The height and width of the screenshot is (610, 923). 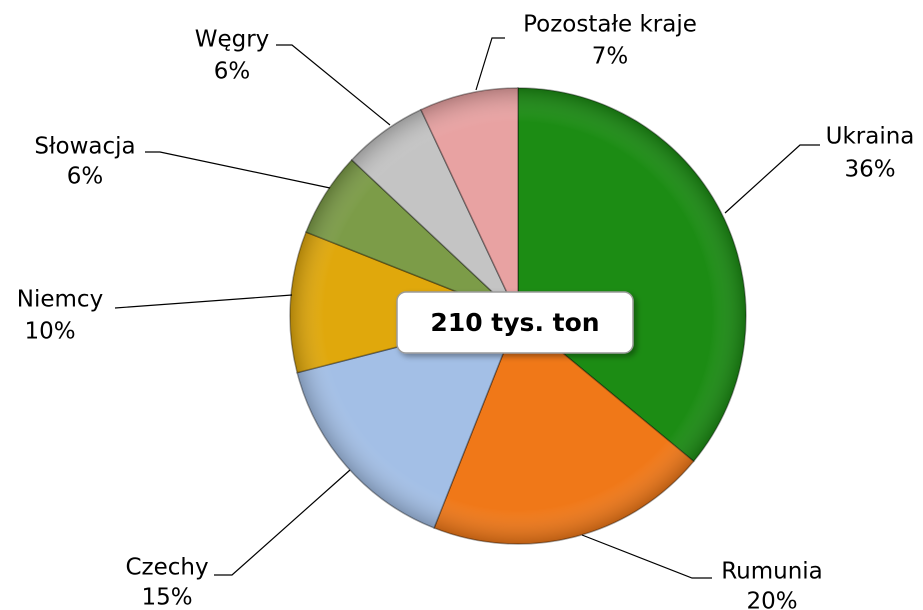 I want to click on center-box, so click(x=515, y=322).